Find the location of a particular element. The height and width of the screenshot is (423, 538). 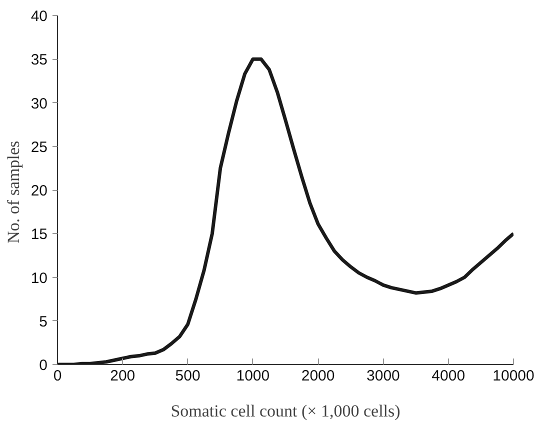

x-tick-label: 500 is located at coordinates (187, 376).